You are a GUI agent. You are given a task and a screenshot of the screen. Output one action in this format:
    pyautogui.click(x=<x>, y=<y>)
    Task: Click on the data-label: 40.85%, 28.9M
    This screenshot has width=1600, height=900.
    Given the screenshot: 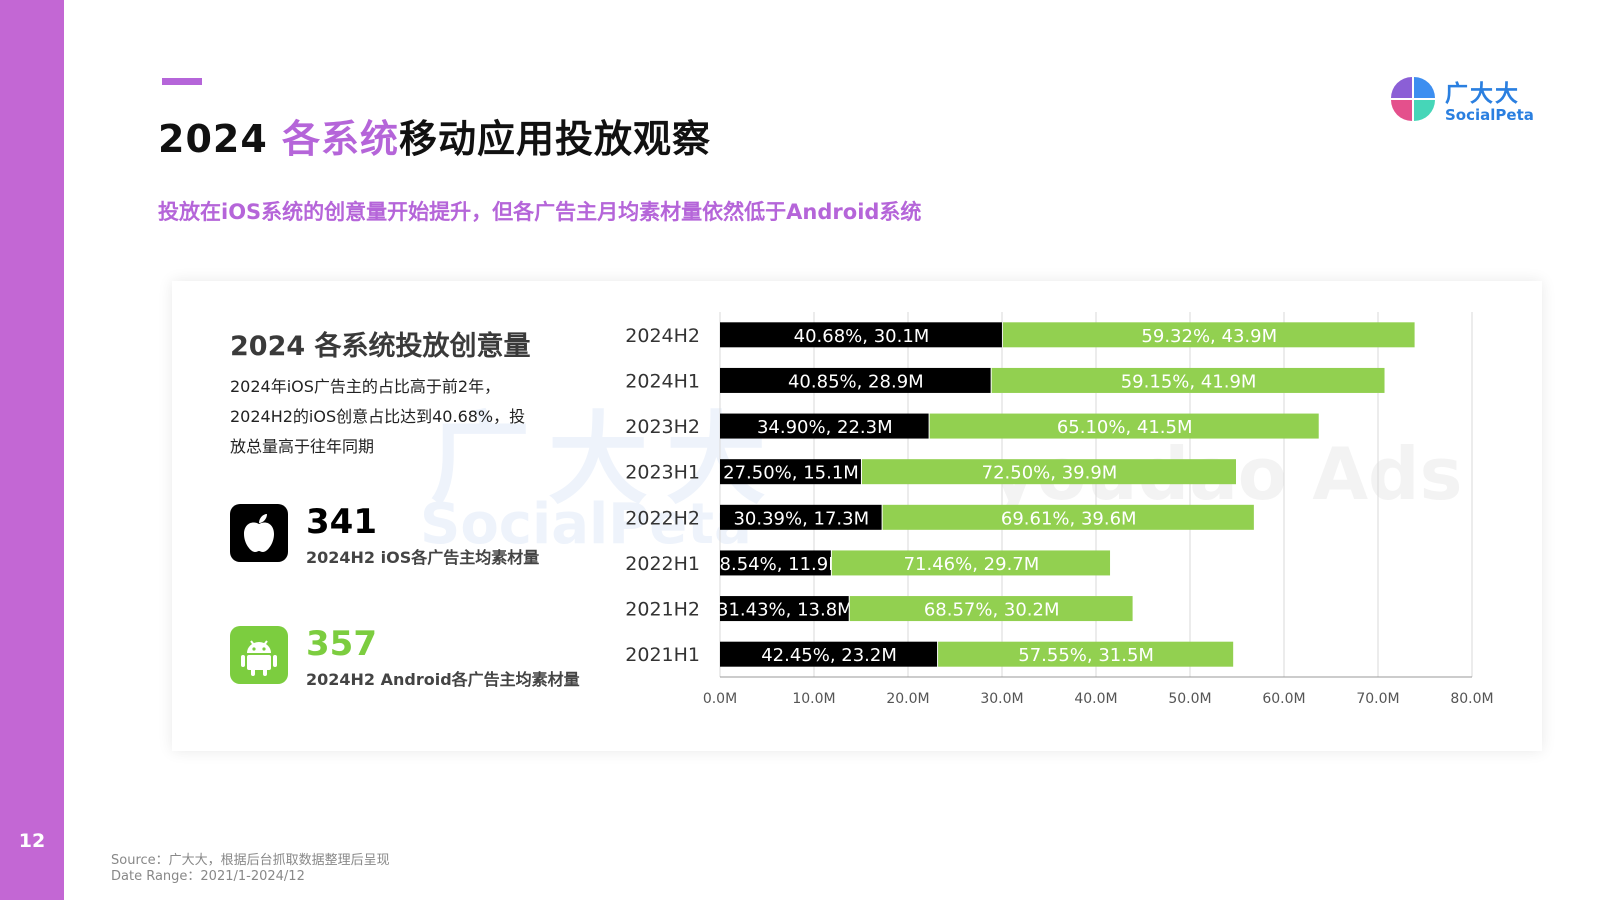 What is the action you would take?
    pyautogui.click(x=856, y=381)
    